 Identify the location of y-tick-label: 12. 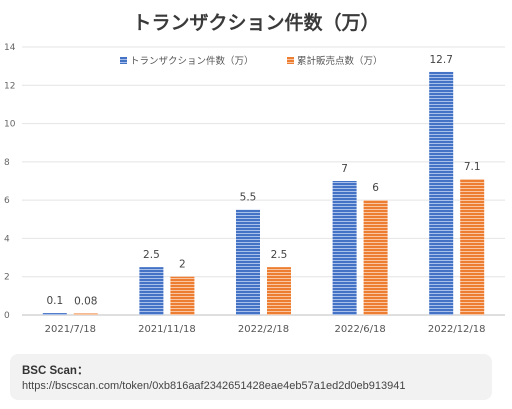
(9, 86).